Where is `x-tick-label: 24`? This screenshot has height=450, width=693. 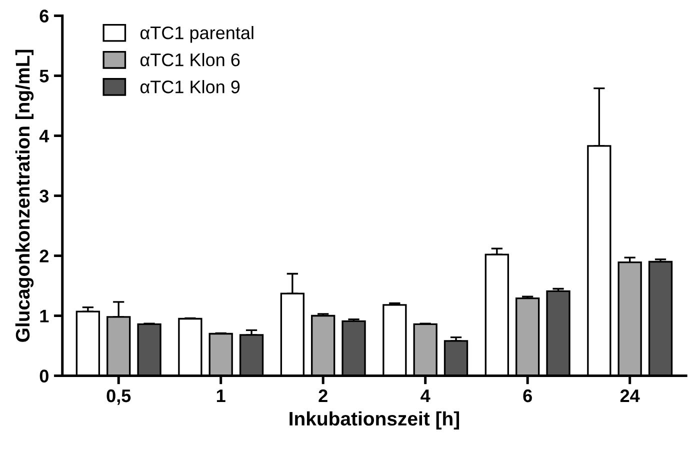 x-tick-label: 24 is located at coordinates (630, 395).